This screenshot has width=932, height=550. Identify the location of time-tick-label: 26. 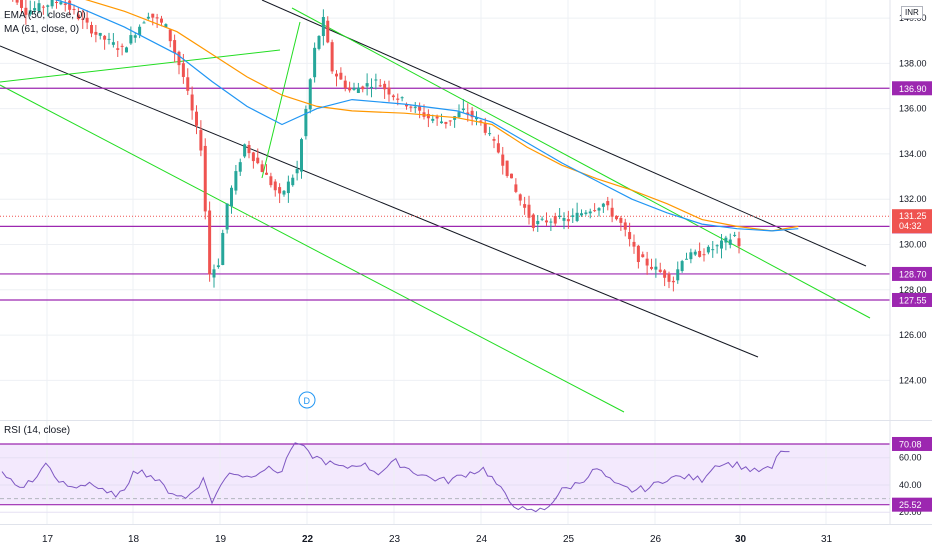
(656, 539).